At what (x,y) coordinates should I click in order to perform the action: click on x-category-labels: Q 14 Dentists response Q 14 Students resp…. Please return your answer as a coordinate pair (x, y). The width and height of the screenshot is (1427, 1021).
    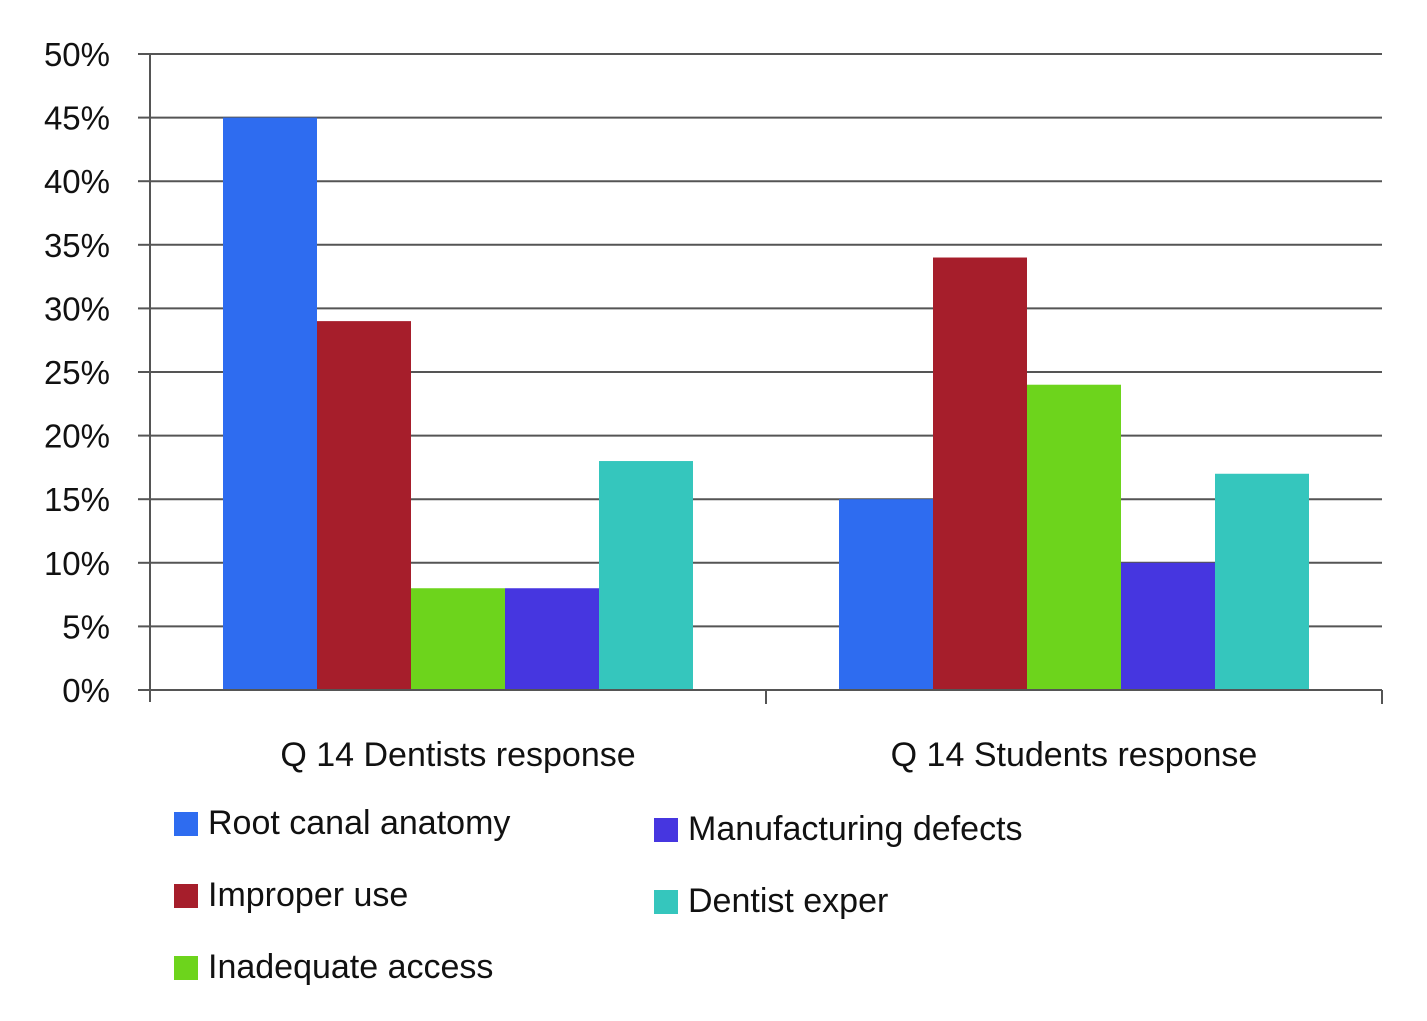
    Looking at the image, I should click on (768, 755).